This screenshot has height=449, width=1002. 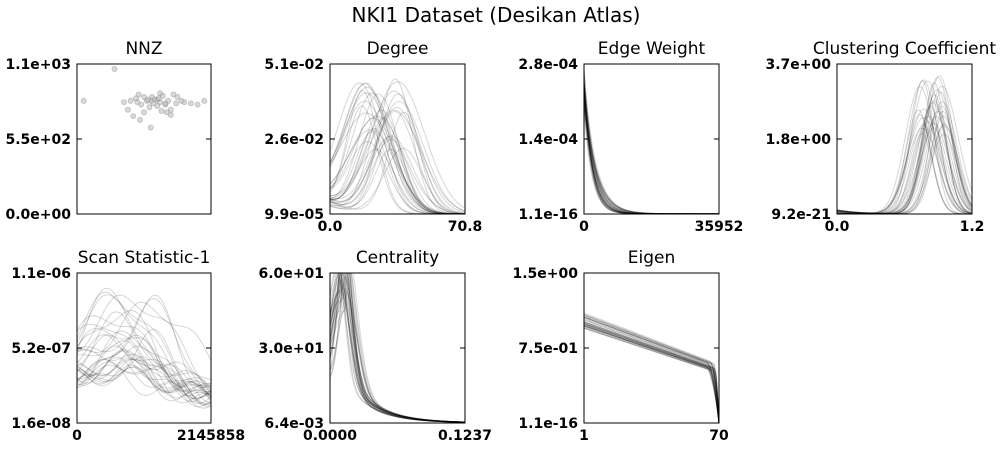 What do you see at coordinates (41, 274) in the screenshot?
I see `y-tick-label: 1.1e-06` at bounding box center [41, 274].